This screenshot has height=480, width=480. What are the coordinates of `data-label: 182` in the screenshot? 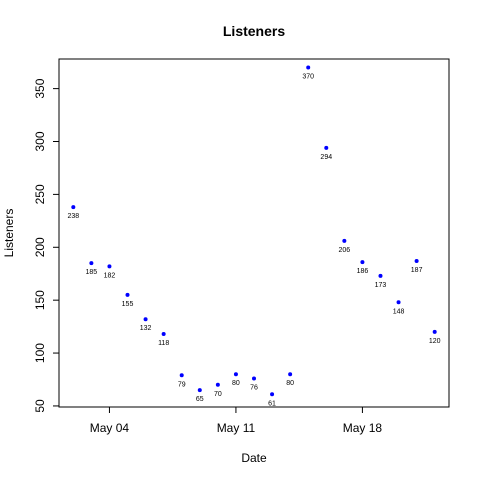 It's located at (110, 275).